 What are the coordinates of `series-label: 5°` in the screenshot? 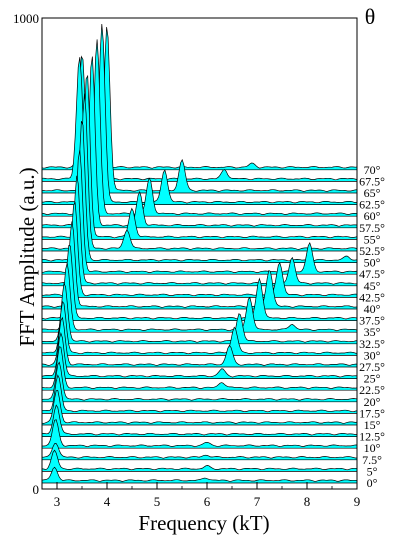 It's located at (372, 471).